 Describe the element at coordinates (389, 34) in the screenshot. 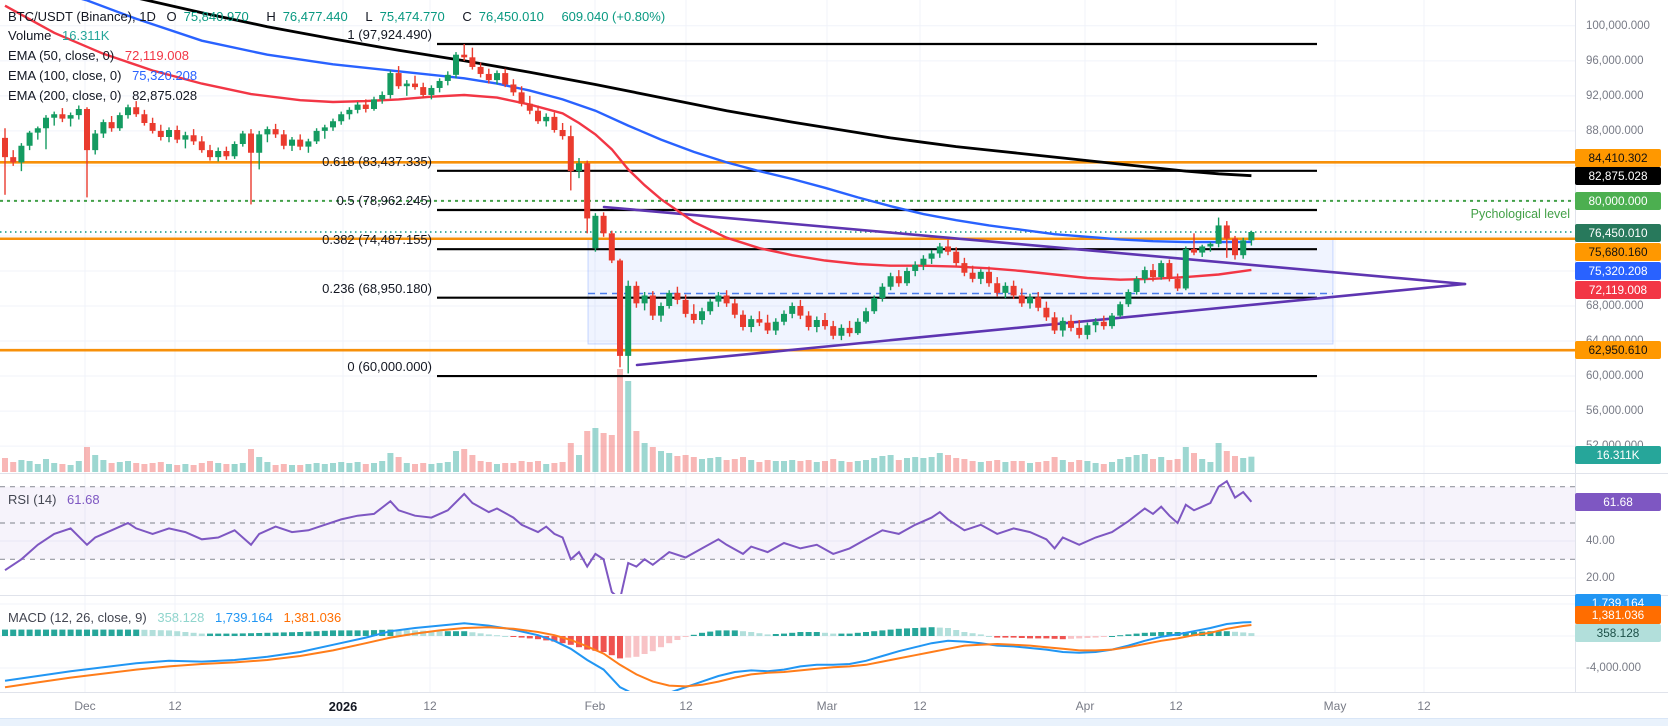

I see `fib-label: 1 (97,924.490)` at that location.